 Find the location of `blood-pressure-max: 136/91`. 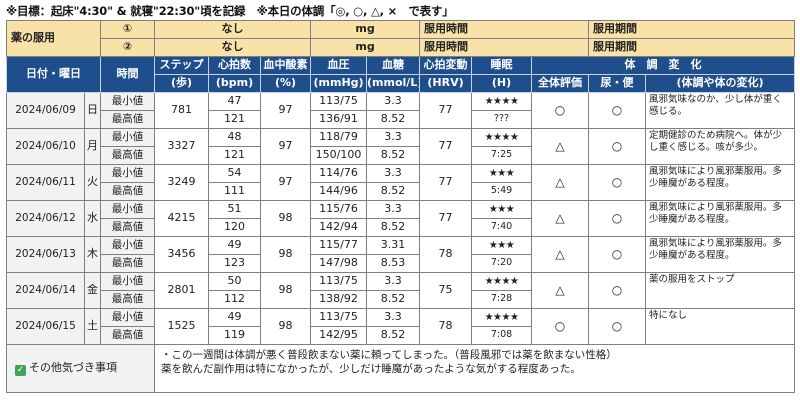

blood-pressure-max: 136/91 is located at coordinates (339, 119).